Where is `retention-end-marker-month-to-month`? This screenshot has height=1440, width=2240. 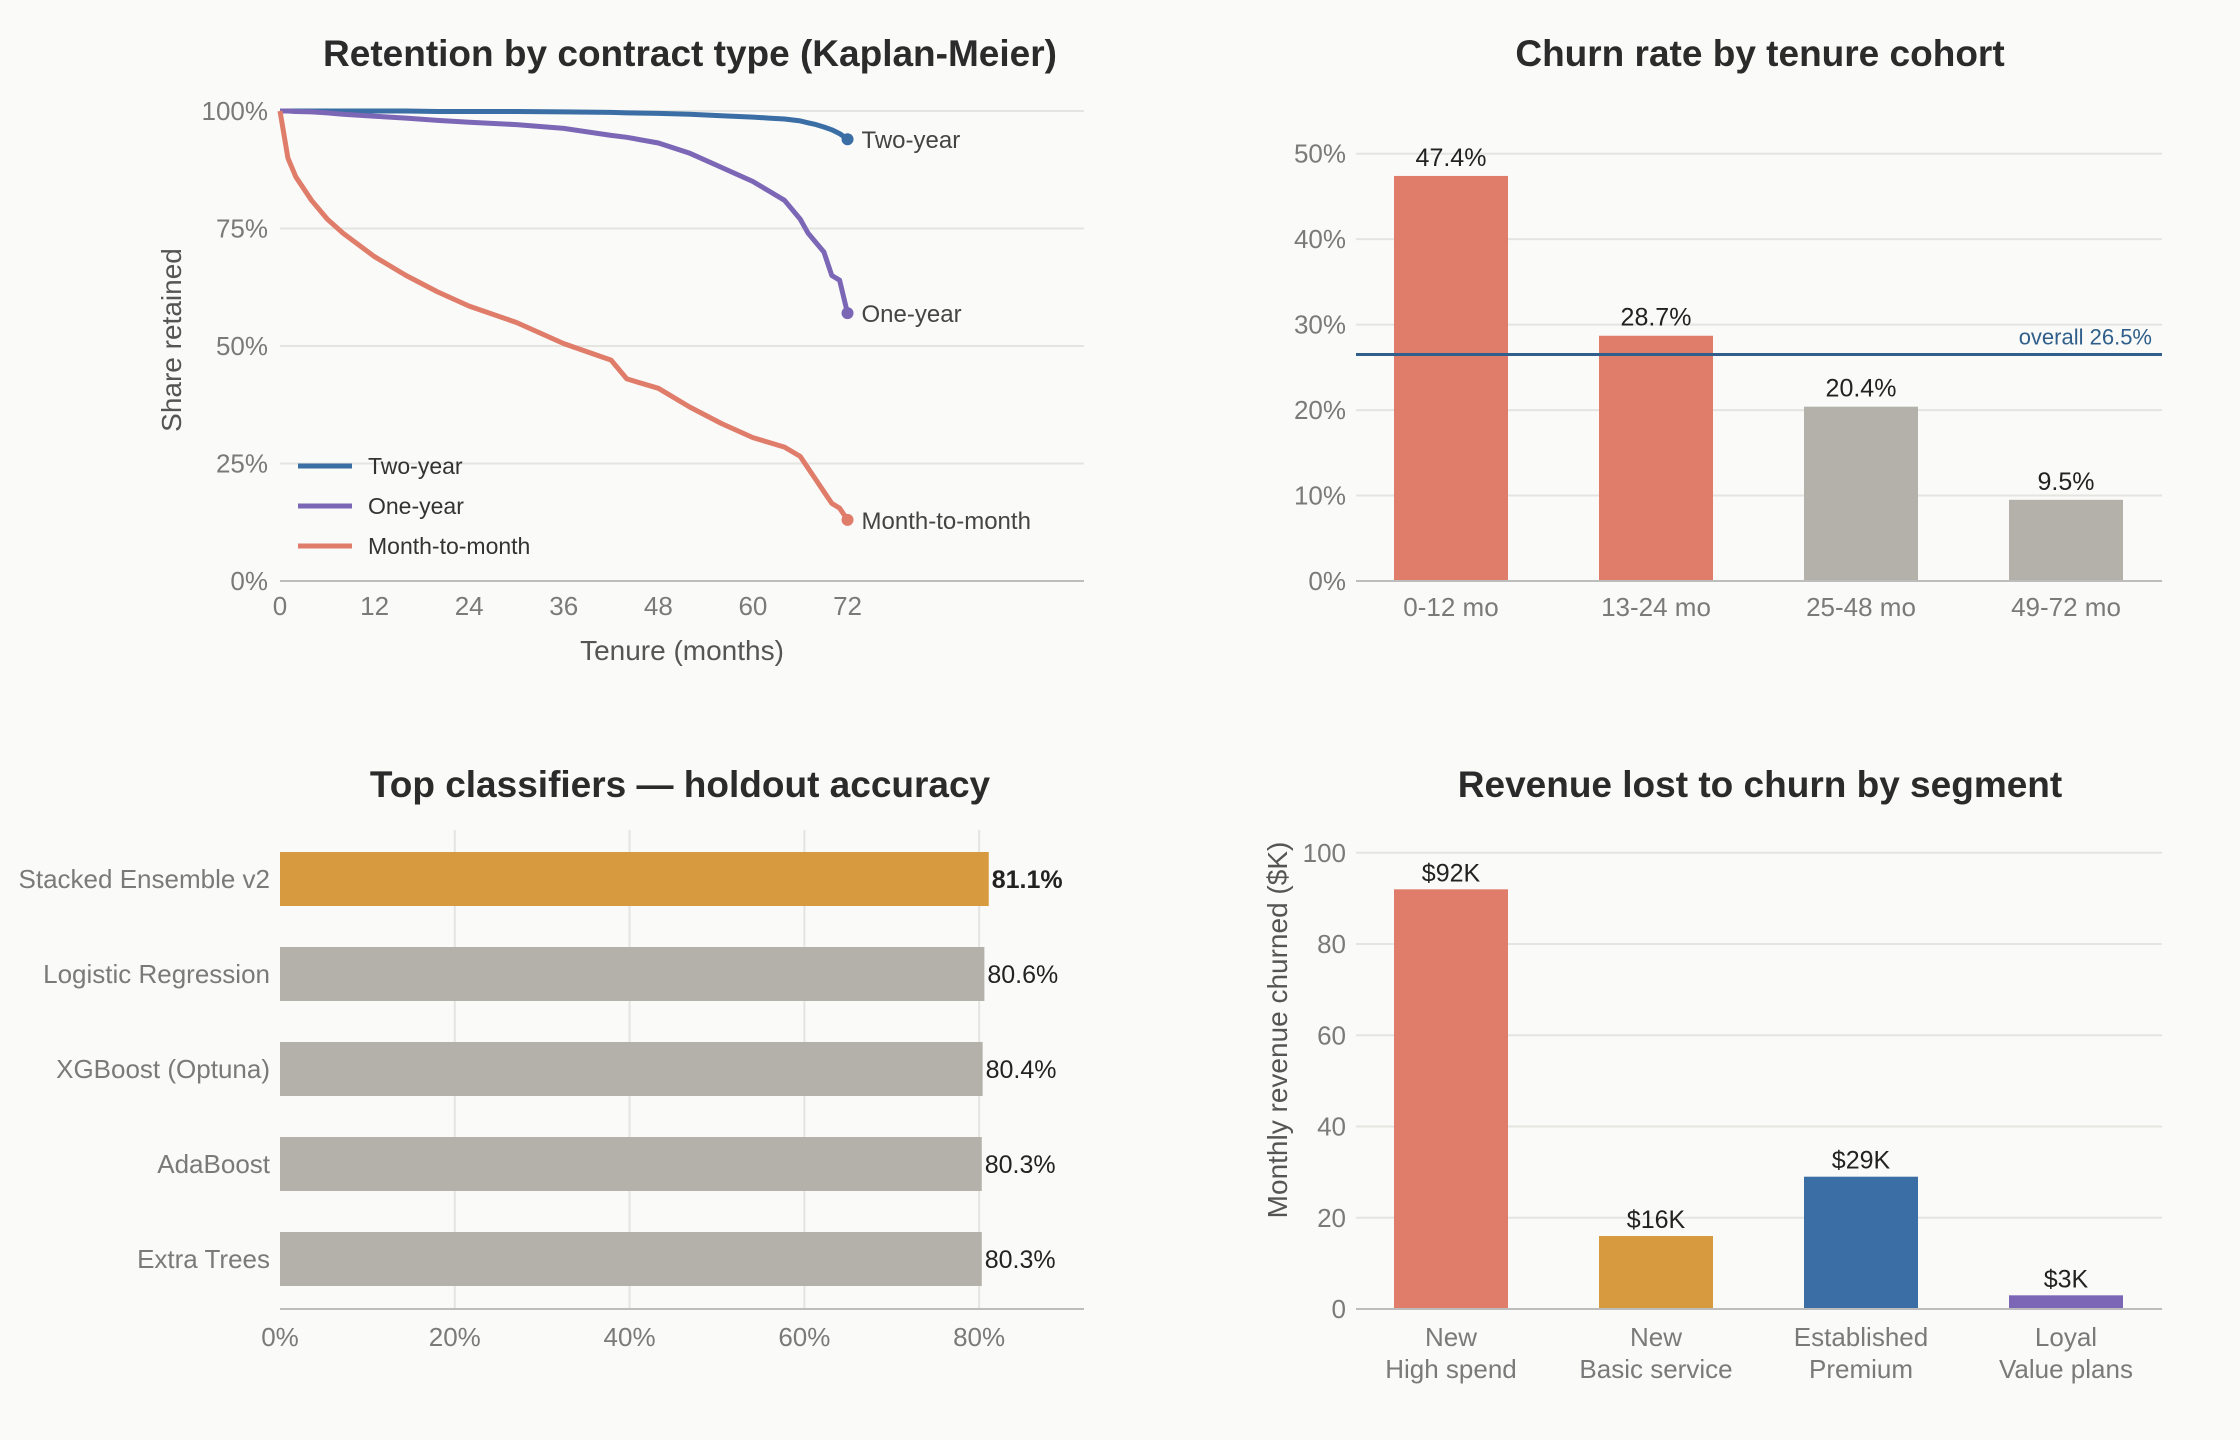
retention-end-marker-month-to-month is located at coordinates (847, 519).